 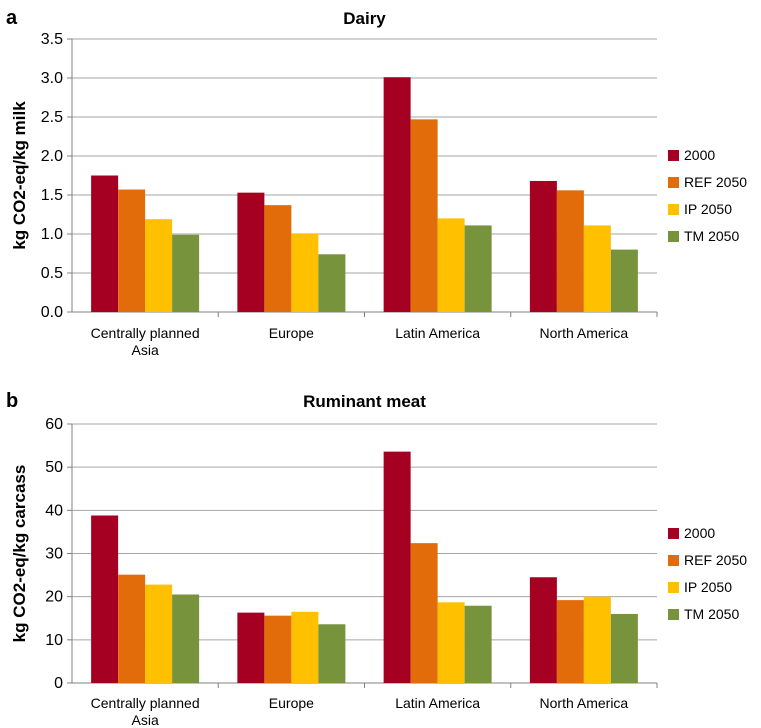 What do you see at coordinates (52, 234) in the screenshot?
I see `y-tick-label: 1.0` at bounding box center [52, 234].